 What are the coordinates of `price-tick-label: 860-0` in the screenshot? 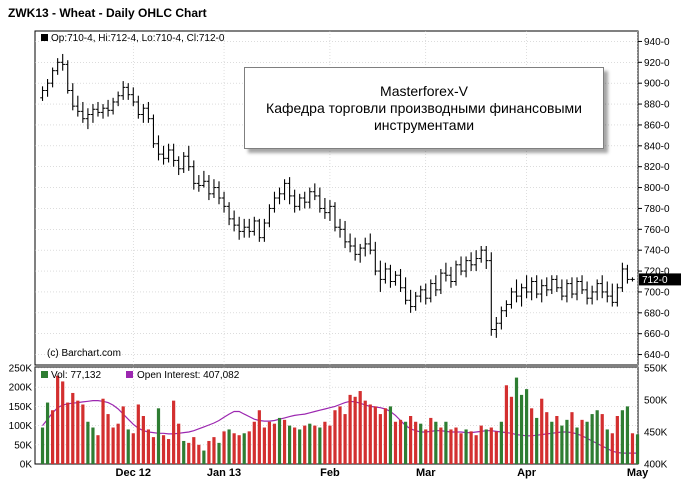 It's located at (657, 125).